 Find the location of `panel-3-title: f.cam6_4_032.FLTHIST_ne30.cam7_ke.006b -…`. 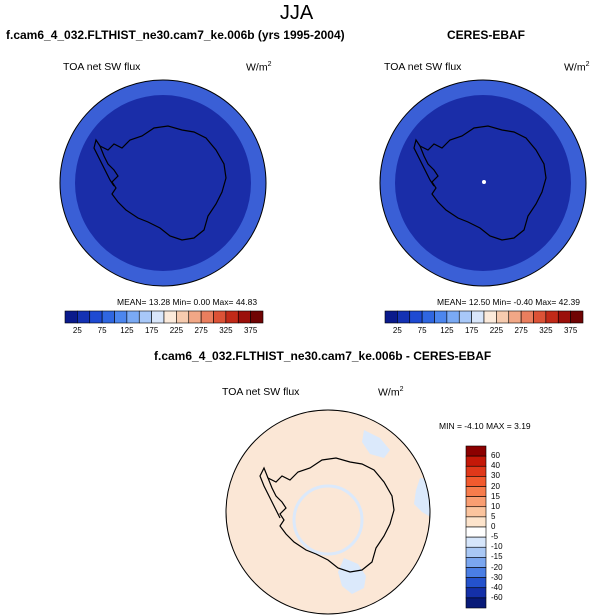

panel-3-title: f.cam6_4_032.FLTHIST_ne30.cam7_ke.006b -… is located at coordinates (323, 356).